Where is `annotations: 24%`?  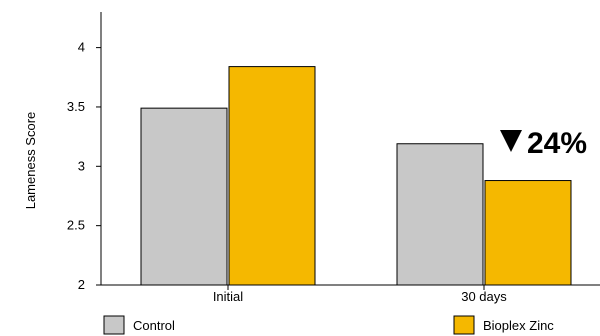
annotations: 24% is located at coordinates (543, 143).